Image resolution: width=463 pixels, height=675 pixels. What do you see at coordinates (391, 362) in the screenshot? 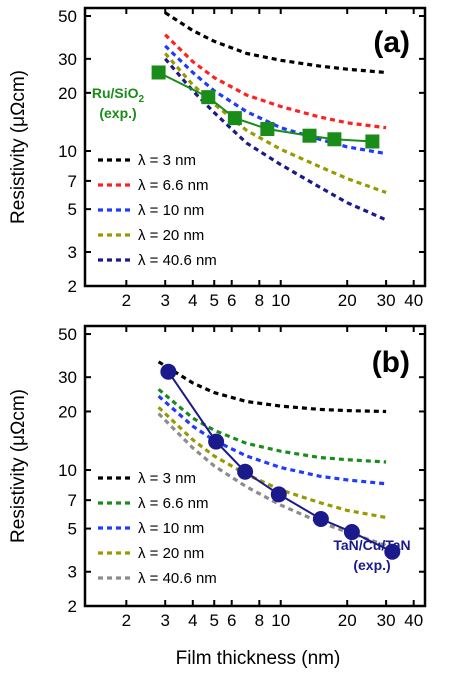
I see `panel-label: (b)` at bounding box center [391, 362].